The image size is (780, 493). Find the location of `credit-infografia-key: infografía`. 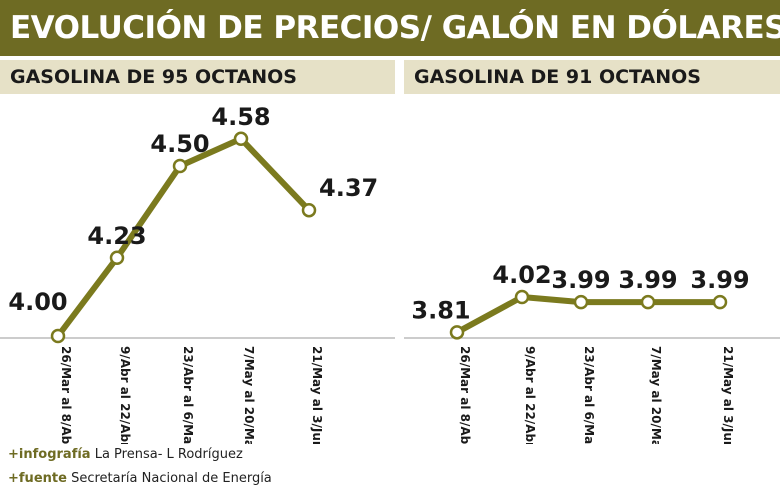

credit-infografia-key: infografía is located at coordinates (54, 454).